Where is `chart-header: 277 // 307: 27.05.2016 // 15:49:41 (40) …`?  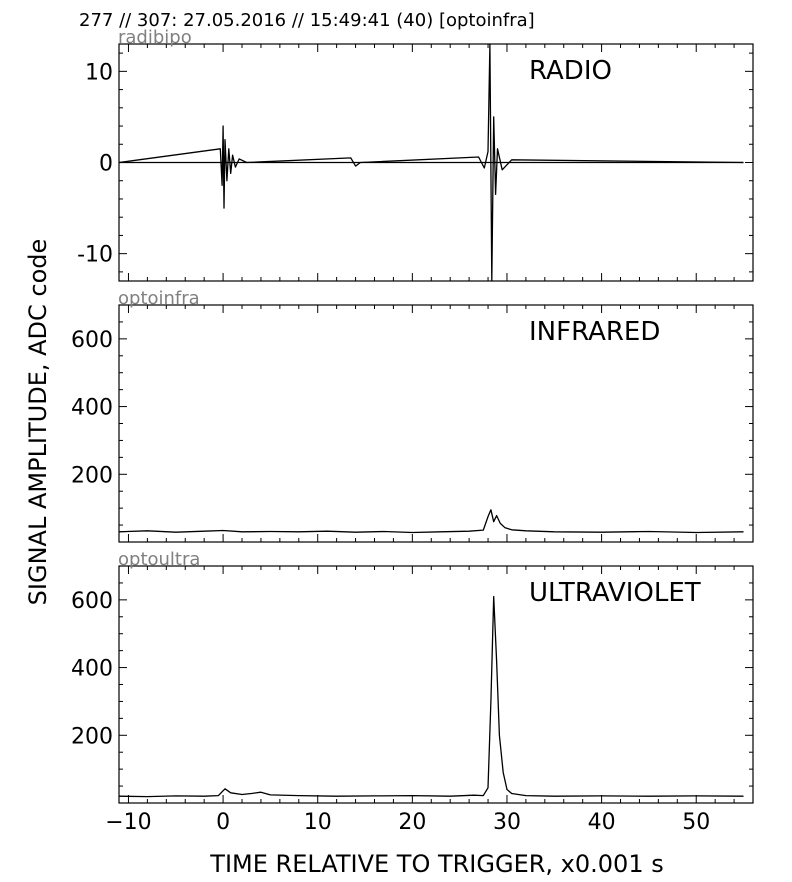
chart-header: 277 // 307: 27.05.2016 // 15:49:41 (40) … is located at coordinates (307, 20).